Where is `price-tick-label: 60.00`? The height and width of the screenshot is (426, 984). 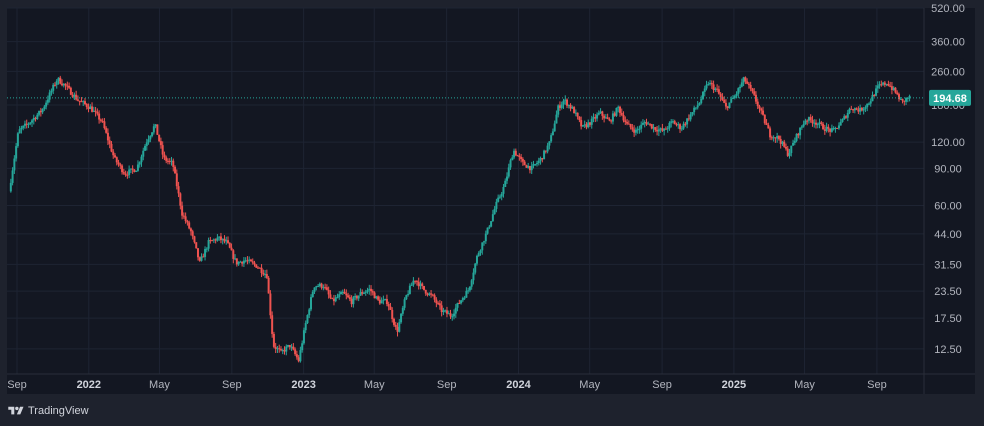
price-tick-label: 60.00 is located at coordinates (948, 206).